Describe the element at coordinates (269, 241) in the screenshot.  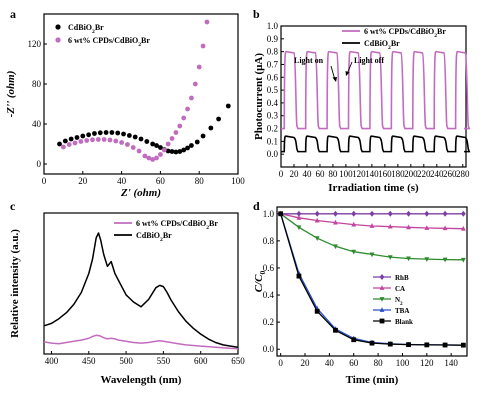
I see `panel-d-ytick-label: 0.8` at that location.